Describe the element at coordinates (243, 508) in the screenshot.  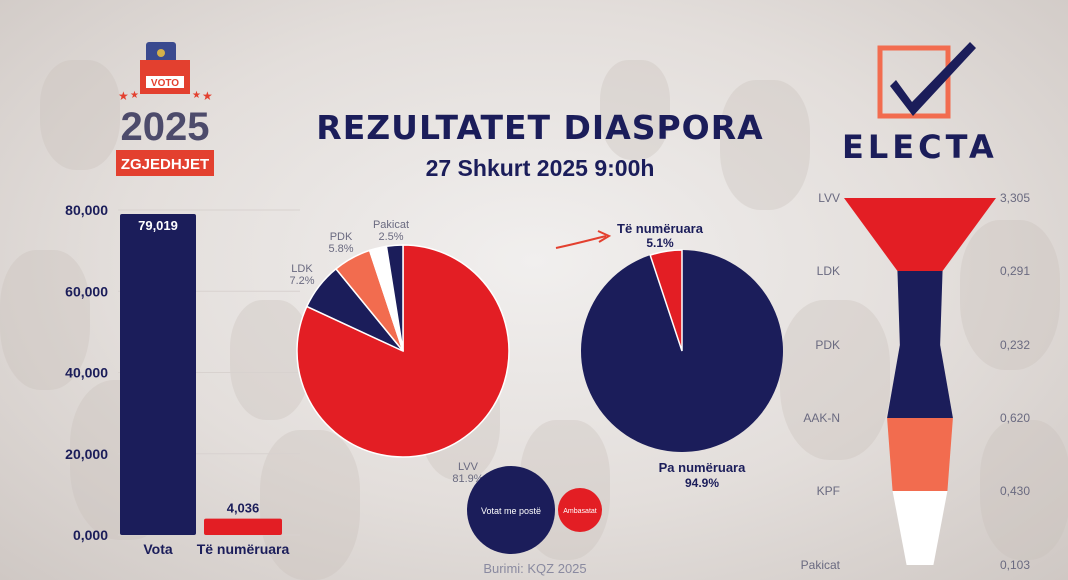
I see `bar-value-label: 4,036` at that location.